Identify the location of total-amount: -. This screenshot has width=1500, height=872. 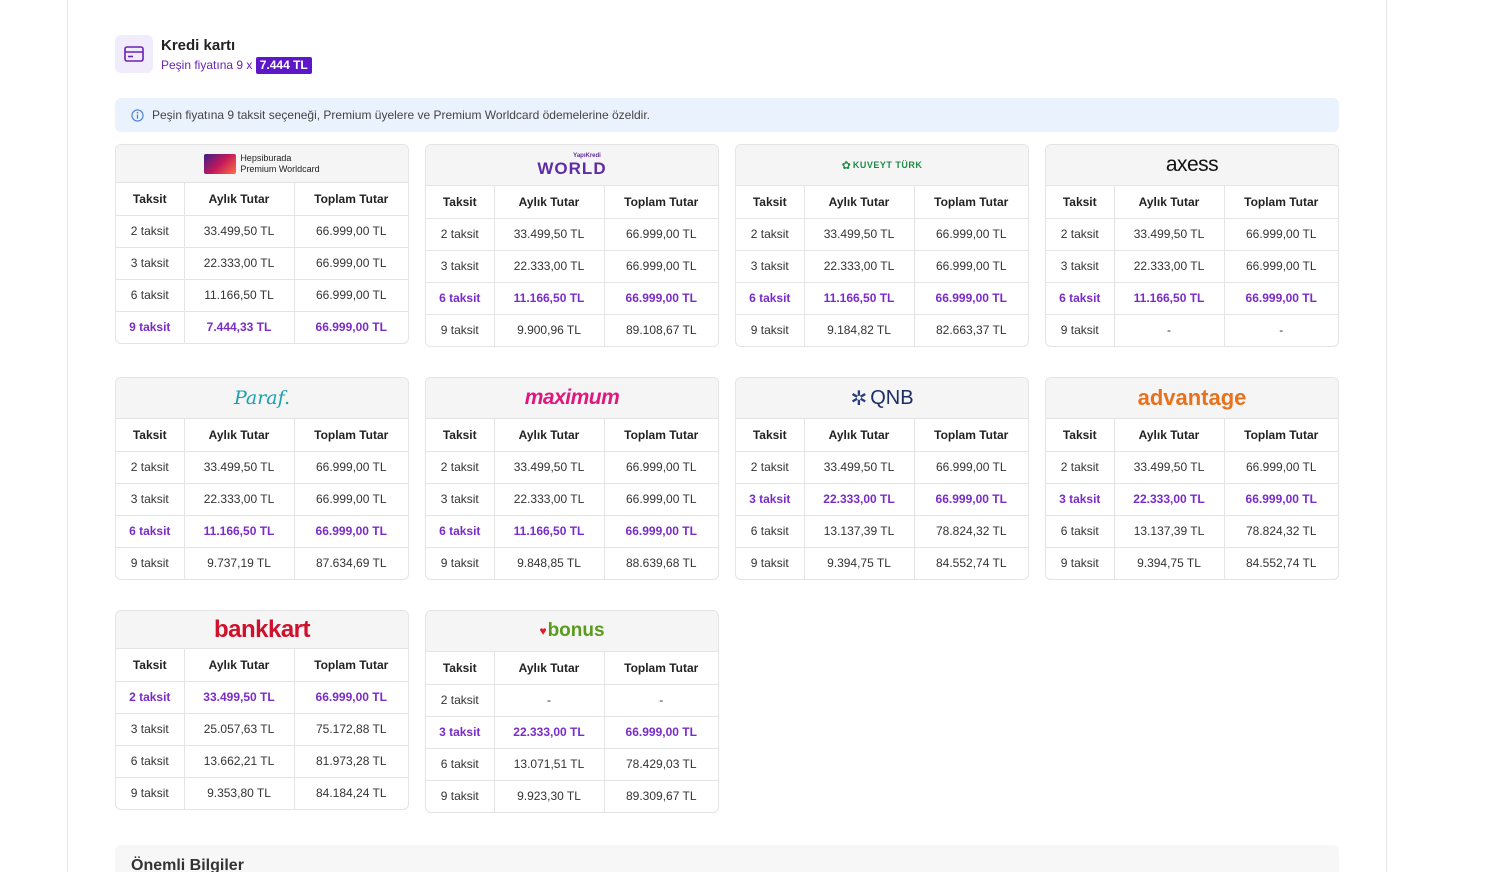
(661, 700).